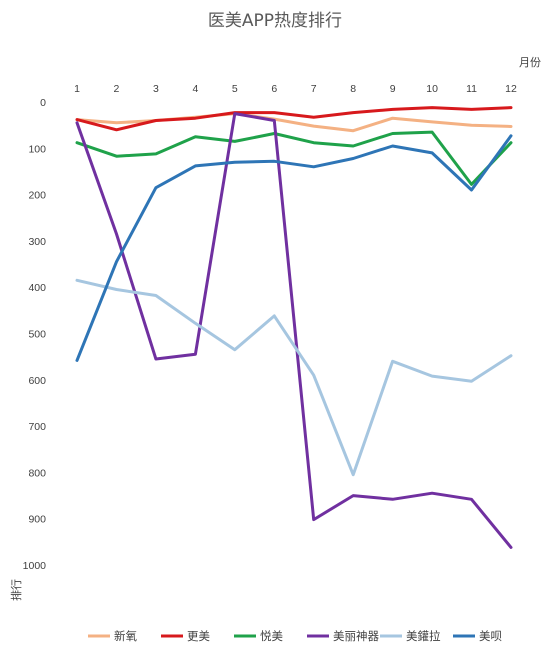 This screenshot has height=654, width=550. Describe the element at coordinates (274, 89) in the screenshot. I see `x-tick-label: 6` at that location.